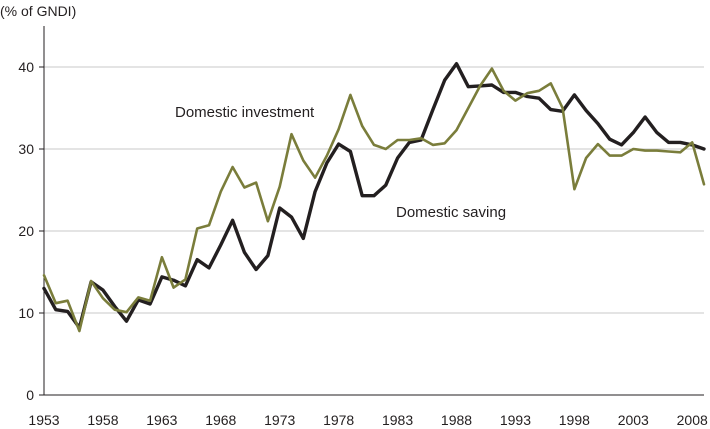  What do you see at coordinates (30, 395) in the screenshot?
I see `y-tick-label: 0` at bounding box center [30, 395].